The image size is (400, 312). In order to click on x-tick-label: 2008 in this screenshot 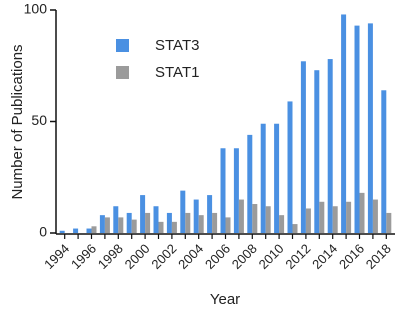, I will do `click(244, 256)`.